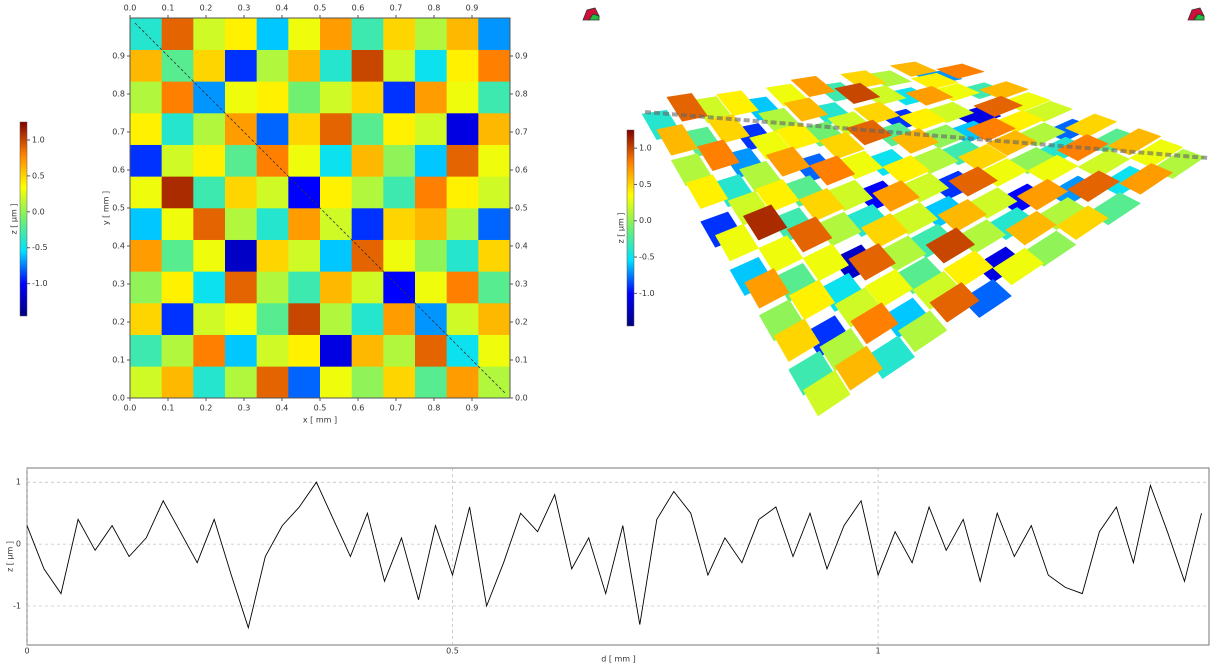  What do you see at coordinates (10, 556) in the screenshot?
I see `y-axis-label: z [ µm ]` at bounding box center [10, 556].